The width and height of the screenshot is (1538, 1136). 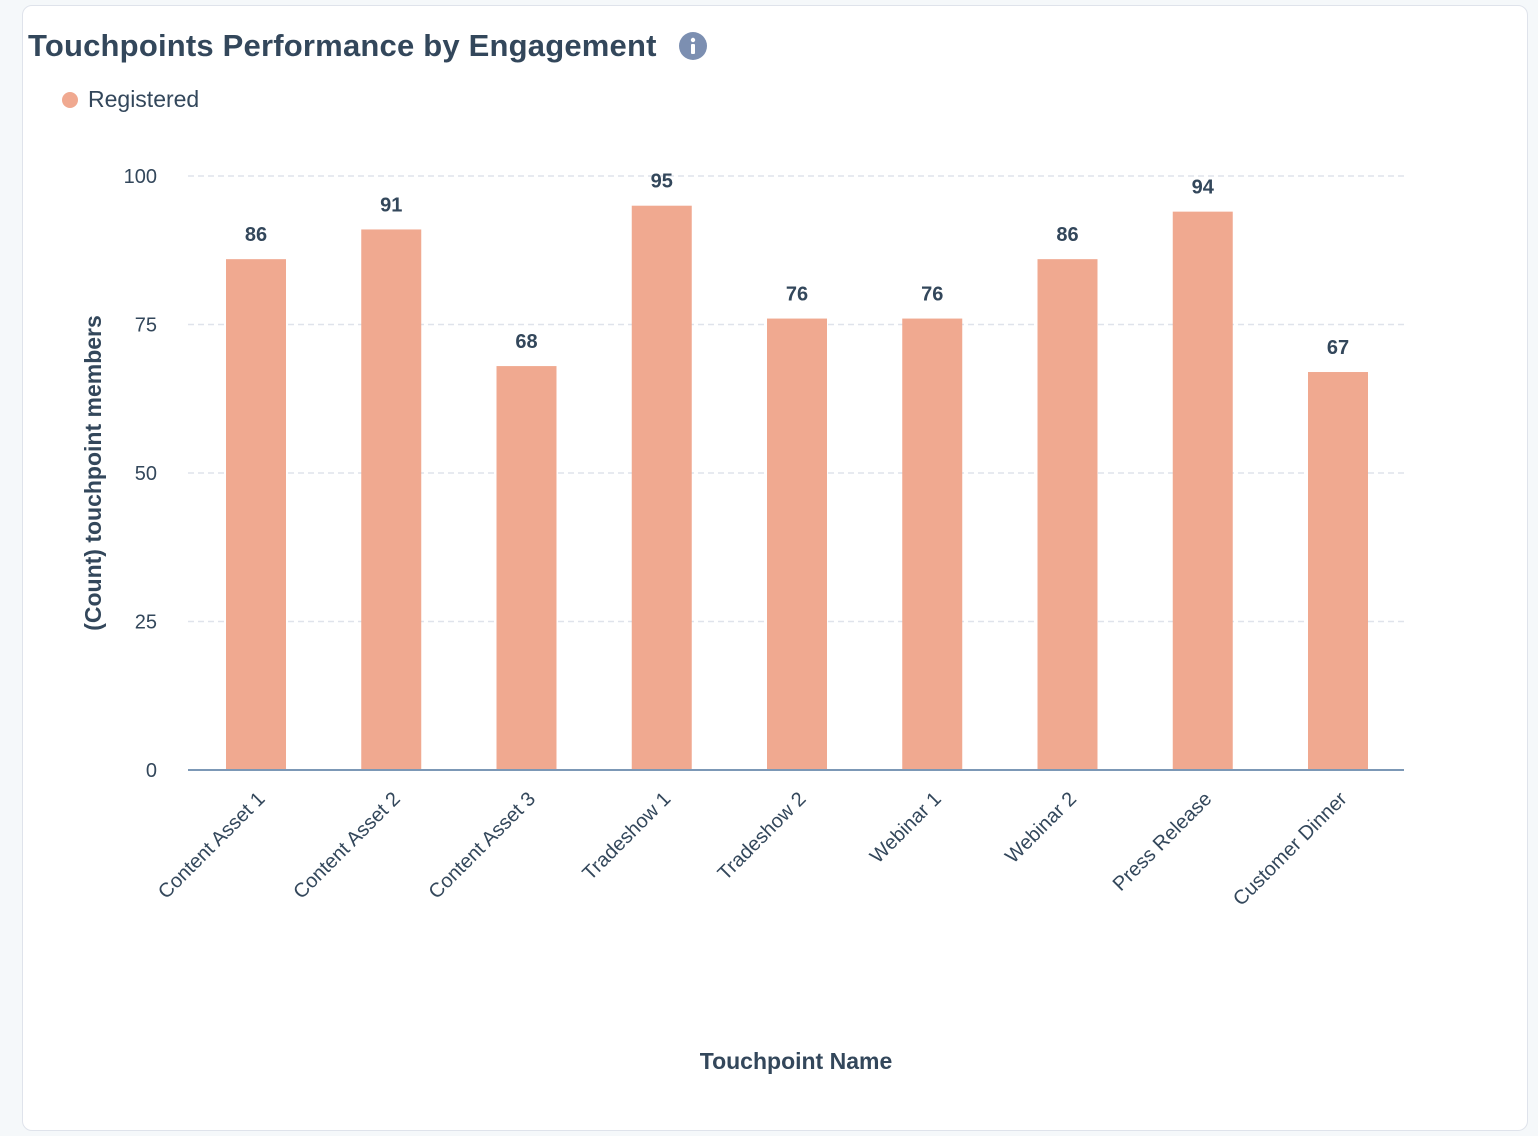 I want to click on y-tick-label: 75, so click(x=146, y=326).